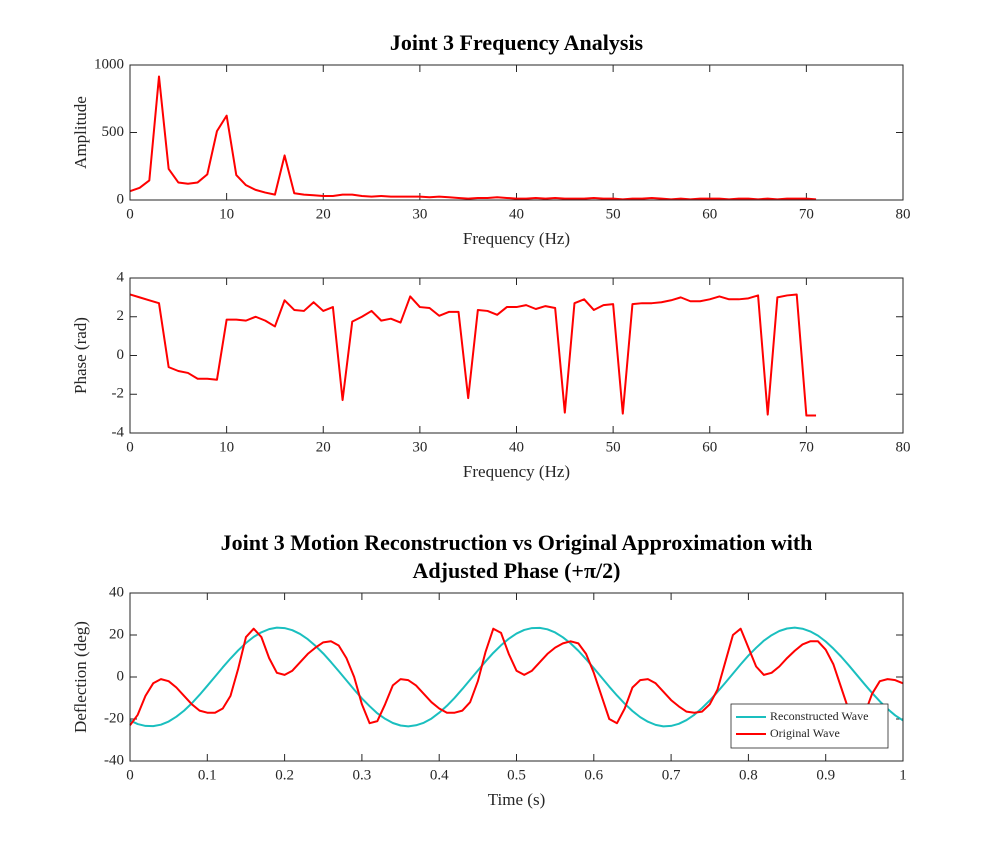 The height and width of the screenshot is (851, 998). Describe the element at coordinates (121, 316) in the screenshot. I see `y-tick-label: 2` at that location.